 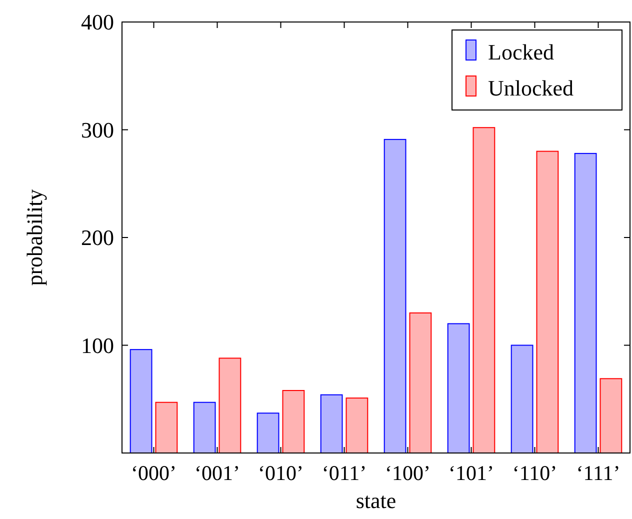 What do you see at coordinates (344, 473) in the screenshot?
I see `x-tick-label: ‘011’` at bounding box center [344, 473].